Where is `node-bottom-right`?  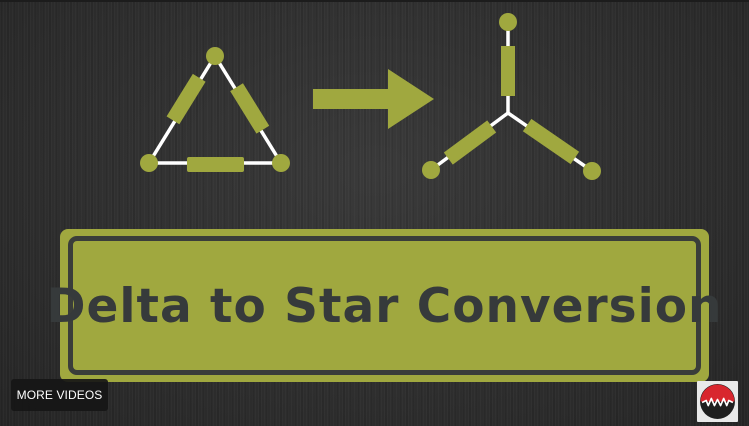
node-bottom-right is located at coordinates (281, 163).